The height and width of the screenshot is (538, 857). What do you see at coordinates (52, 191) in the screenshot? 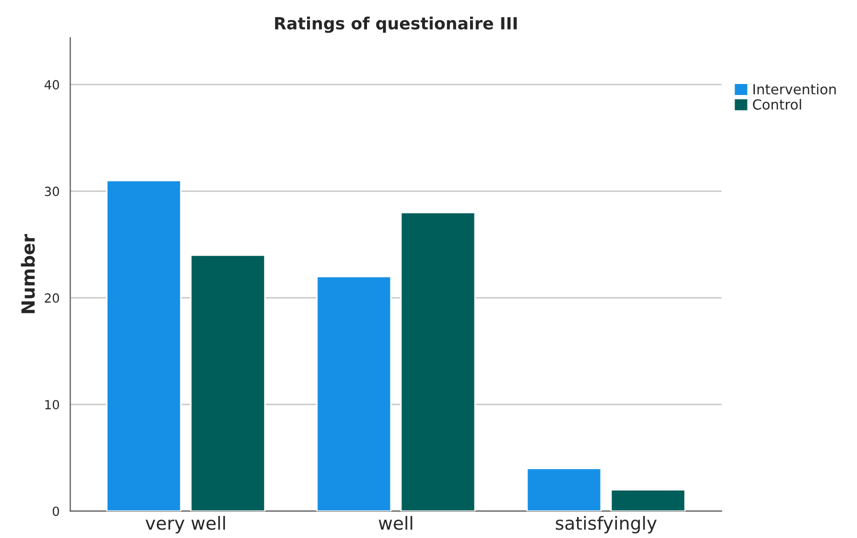
I see `y-tick-label: 30` at bounding box center [52, 191].